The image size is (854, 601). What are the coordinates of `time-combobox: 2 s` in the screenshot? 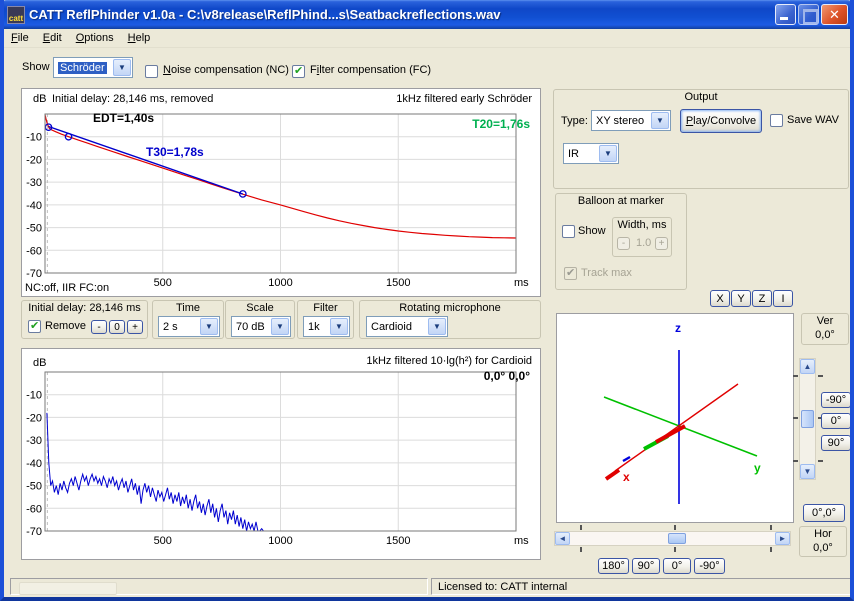 It's located at (189, 326).